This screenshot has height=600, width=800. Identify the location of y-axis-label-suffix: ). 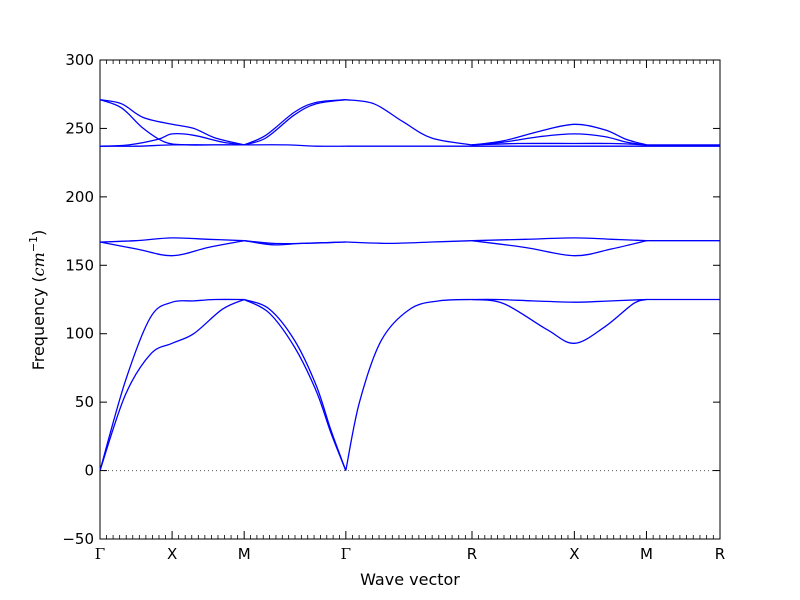
(38, 233).